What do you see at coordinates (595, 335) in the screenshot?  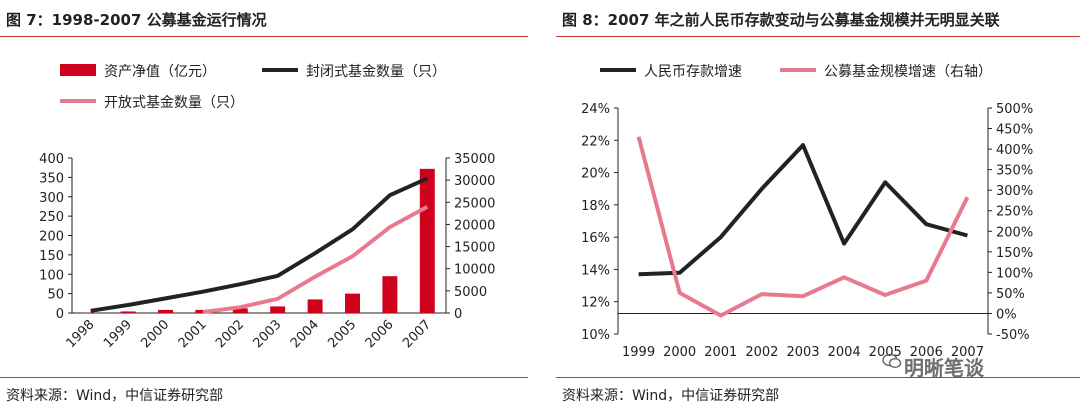 I see `left-y-tick-label: 10%` at bounding box center [595, 335].